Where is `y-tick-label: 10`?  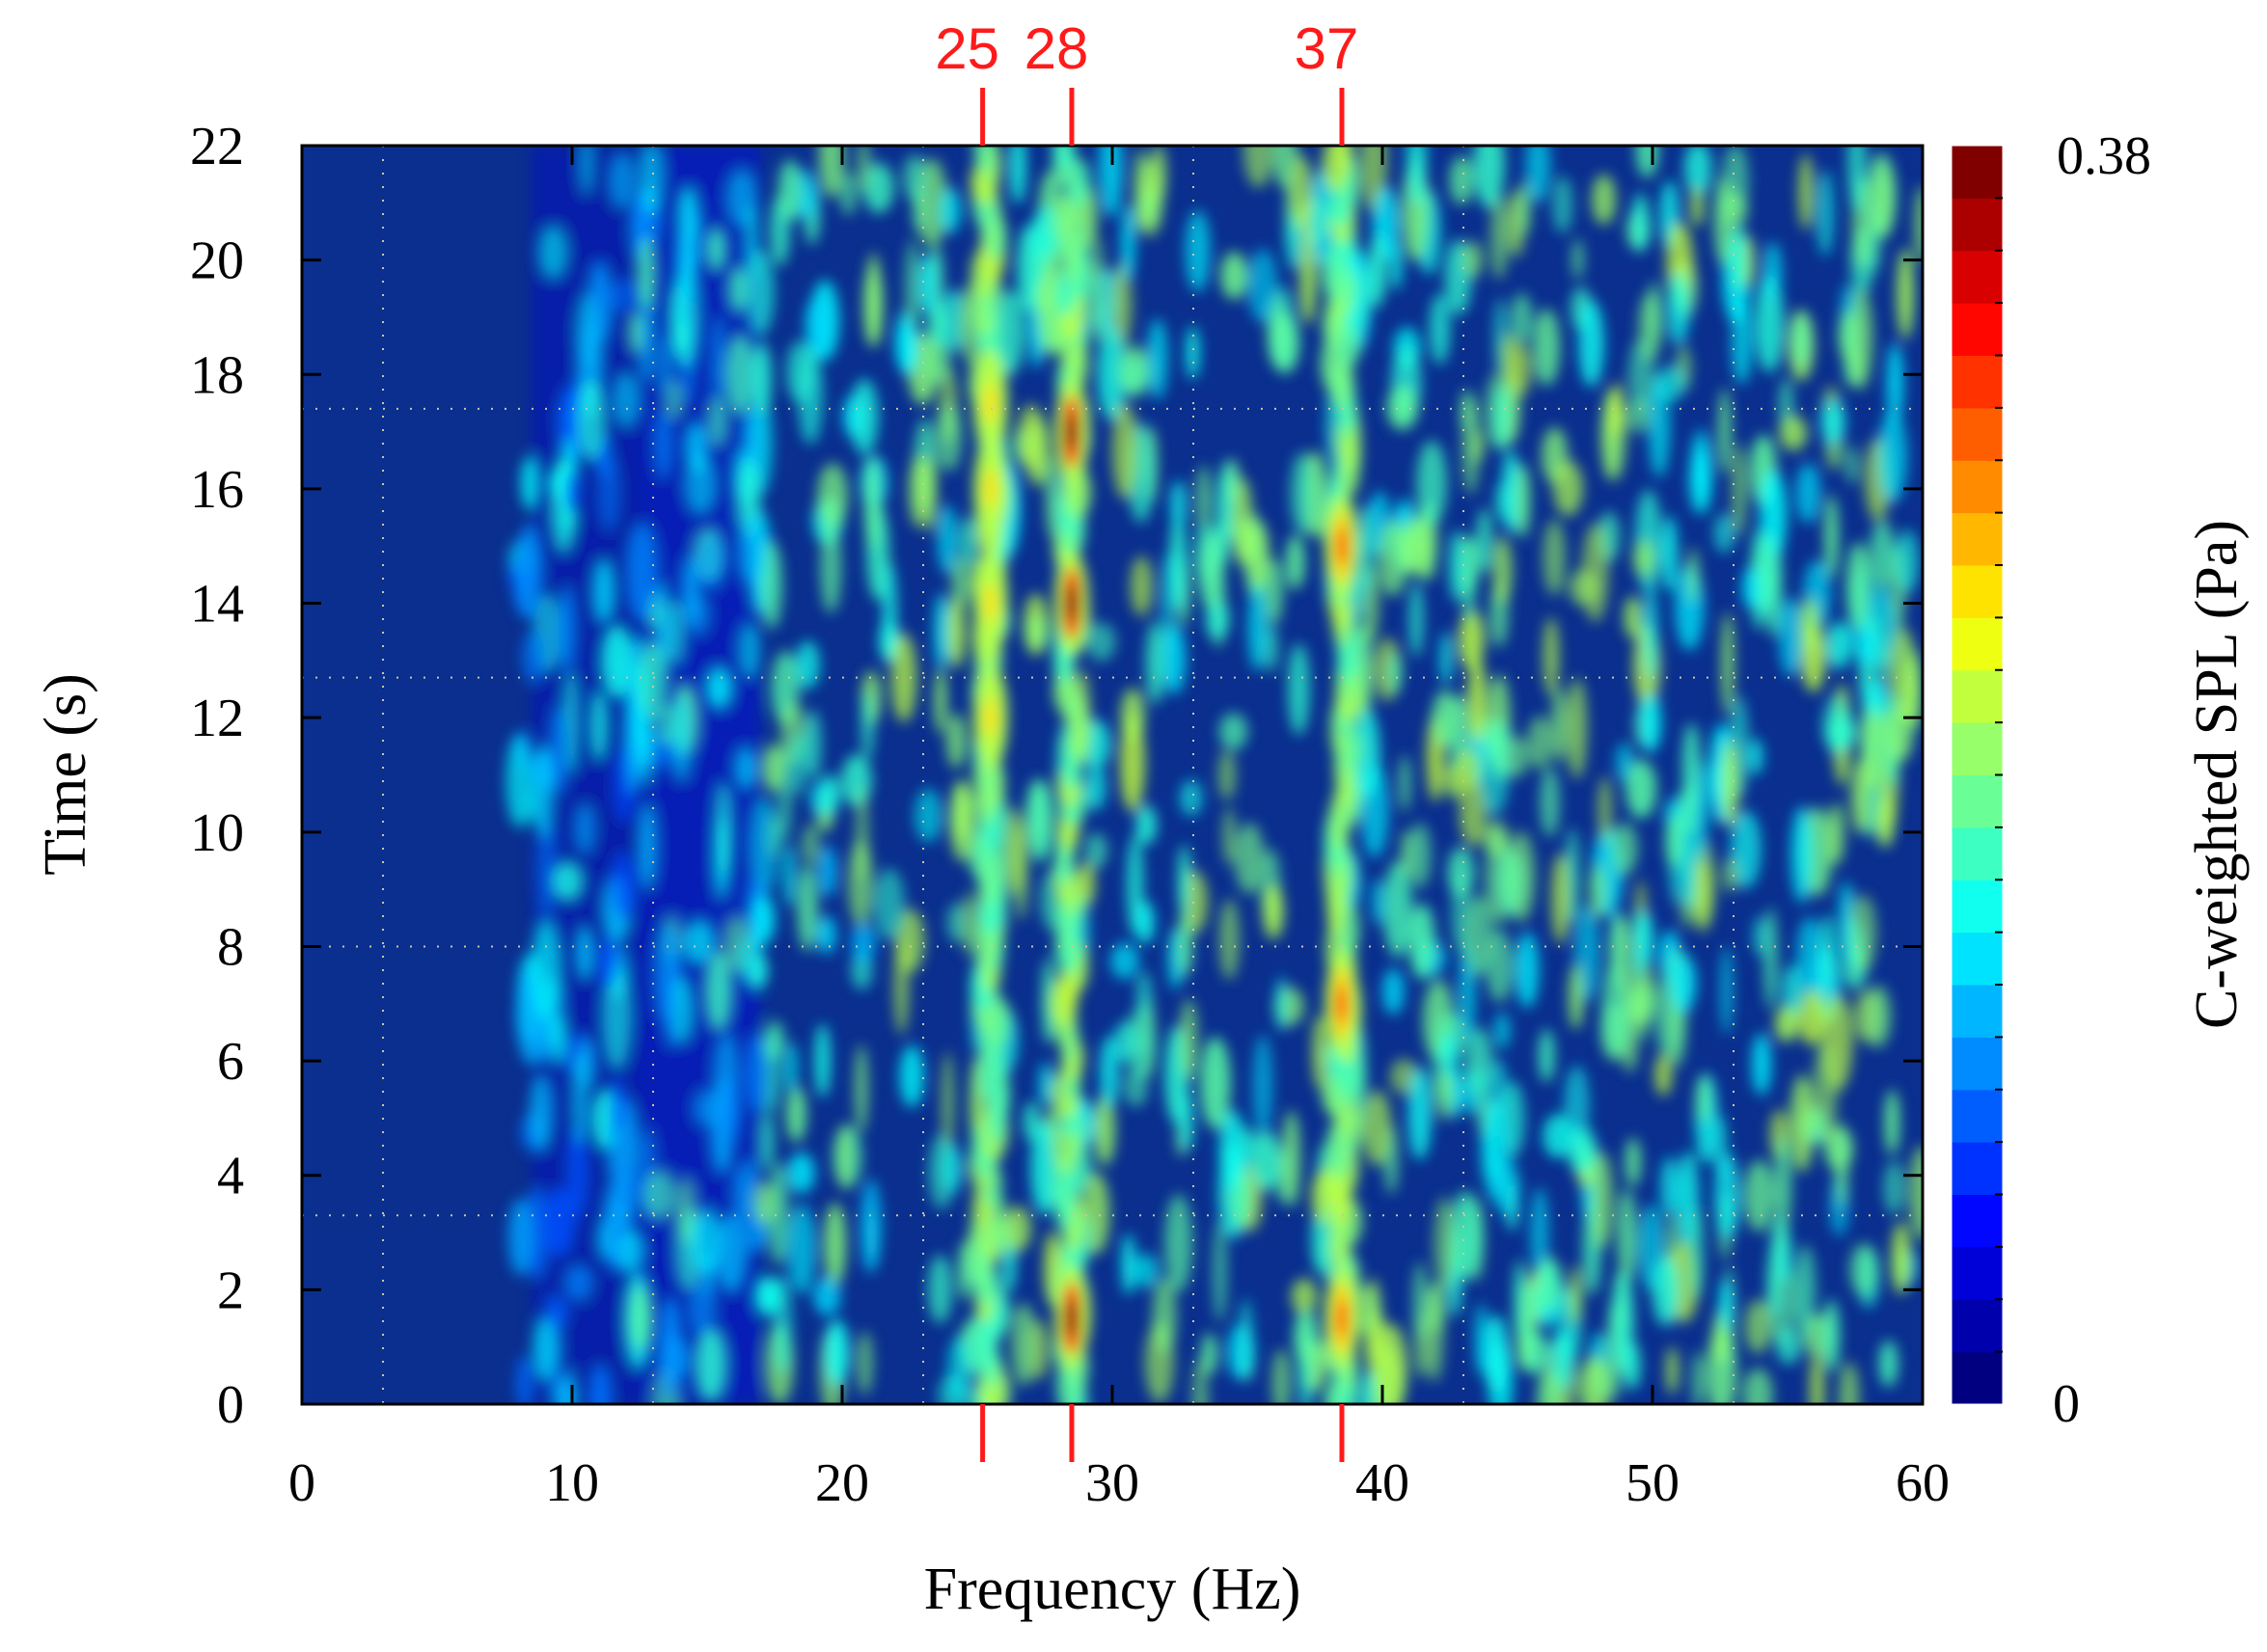 y-tick-label: 10 is located at coordinates (217, 833).